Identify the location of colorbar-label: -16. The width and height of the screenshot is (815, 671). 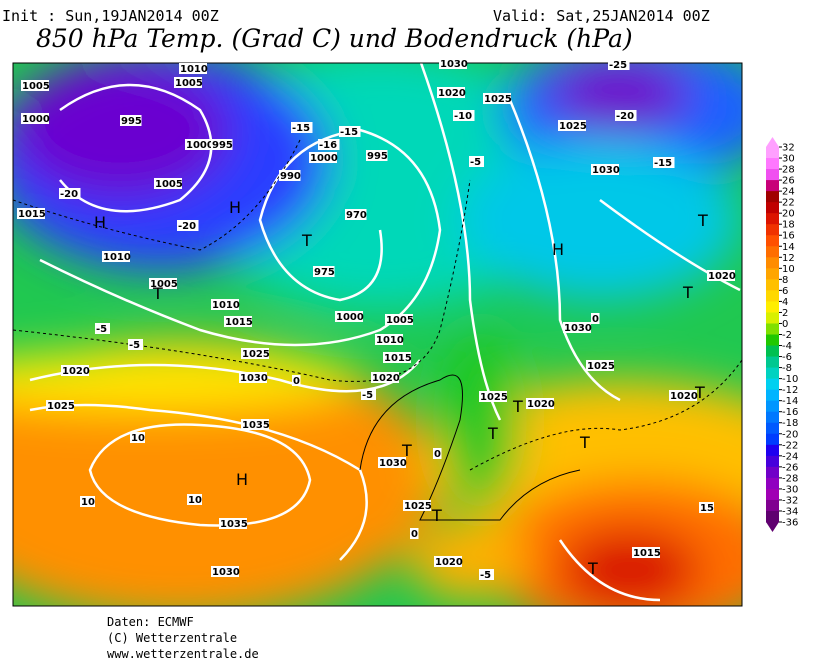
(790, 412).